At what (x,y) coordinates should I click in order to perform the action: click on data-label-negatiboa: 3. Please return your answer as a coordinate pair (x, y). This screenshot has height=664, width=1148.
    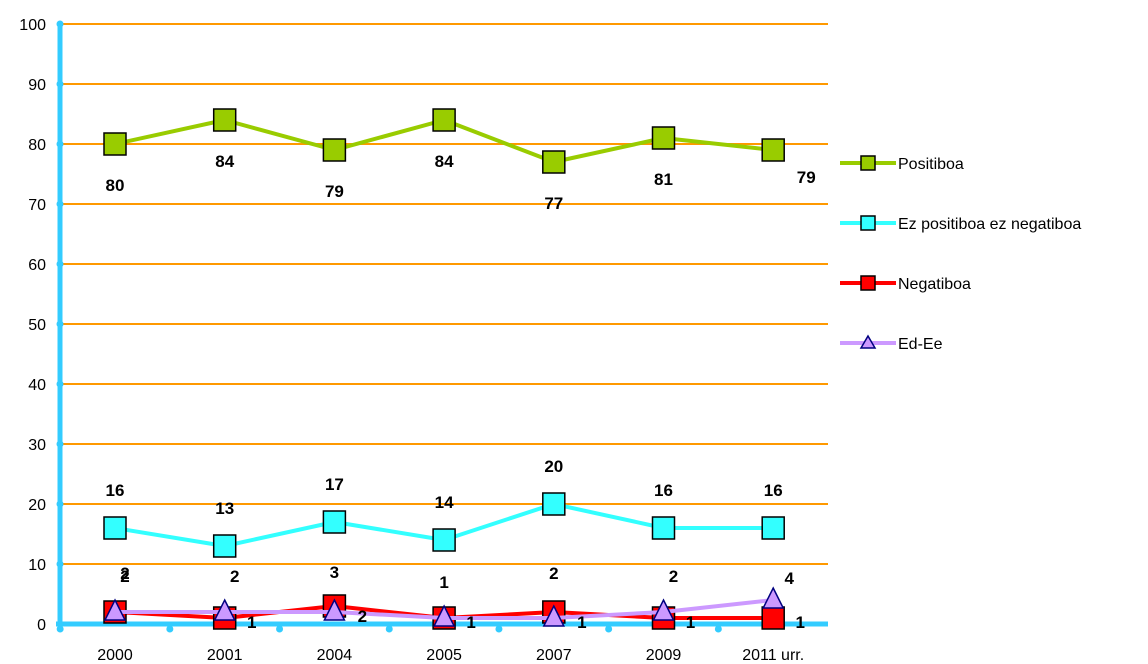
    Looking at the image, I should click on (334, 572).